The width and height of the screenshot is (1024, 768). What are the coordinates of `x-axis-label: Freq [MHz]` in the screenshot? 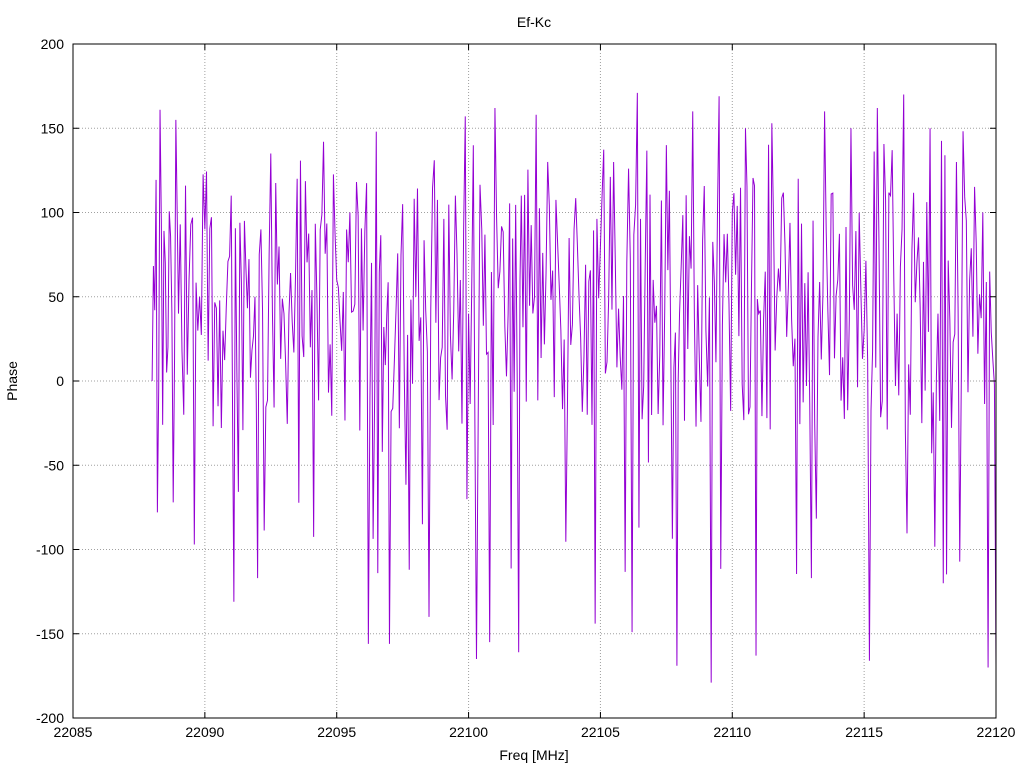 It's located at (533, 755).